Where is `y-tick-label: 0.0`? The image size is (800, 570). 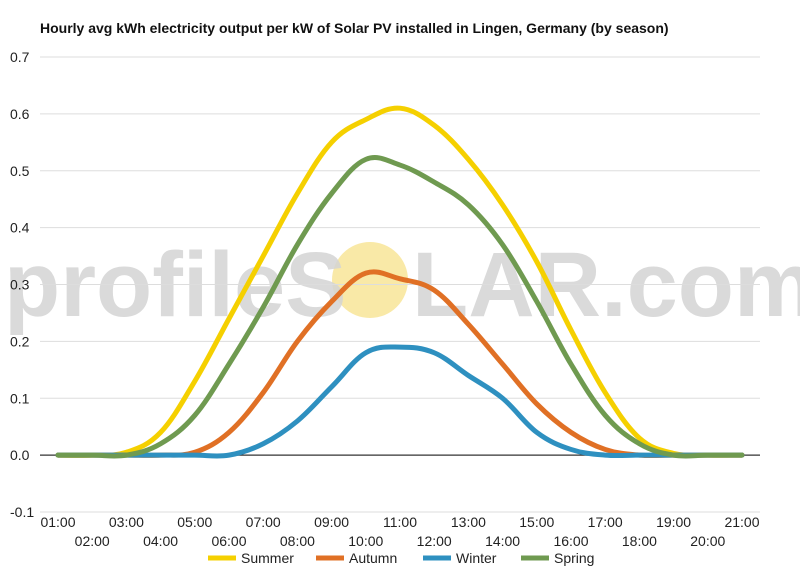
y-tick-label: 0.0 is located at coordinates (20, 455).